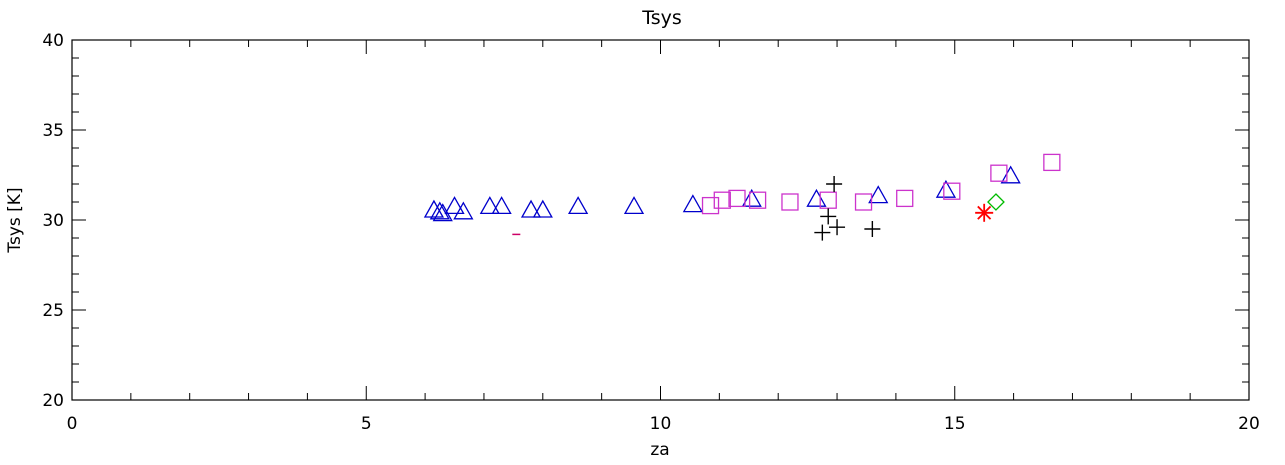 Image resolution: width=1285 pixels, height=465 pixels. I want to click on x-tick-label: 10, so click(661, 424).